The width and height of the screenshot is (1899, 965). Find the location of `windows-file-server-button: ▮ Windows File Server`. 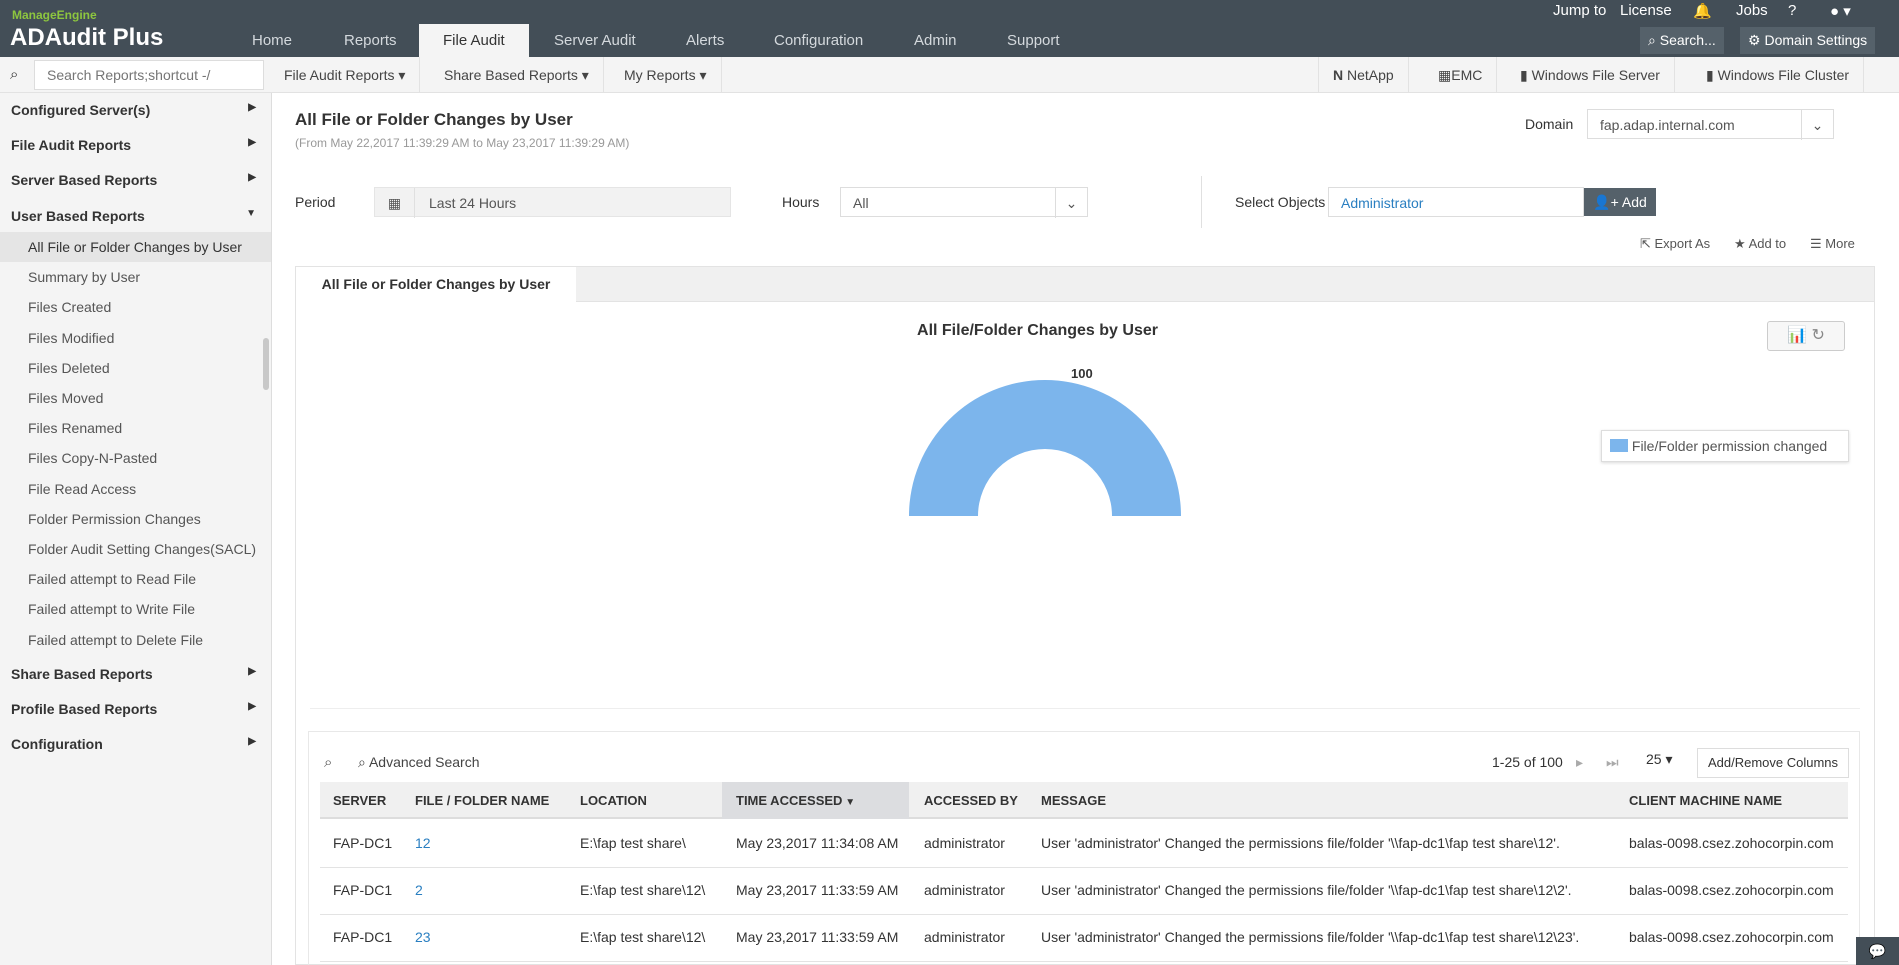

windows-file-server-button: ▮ Windows File Server is located at coordinates (1590, 75).